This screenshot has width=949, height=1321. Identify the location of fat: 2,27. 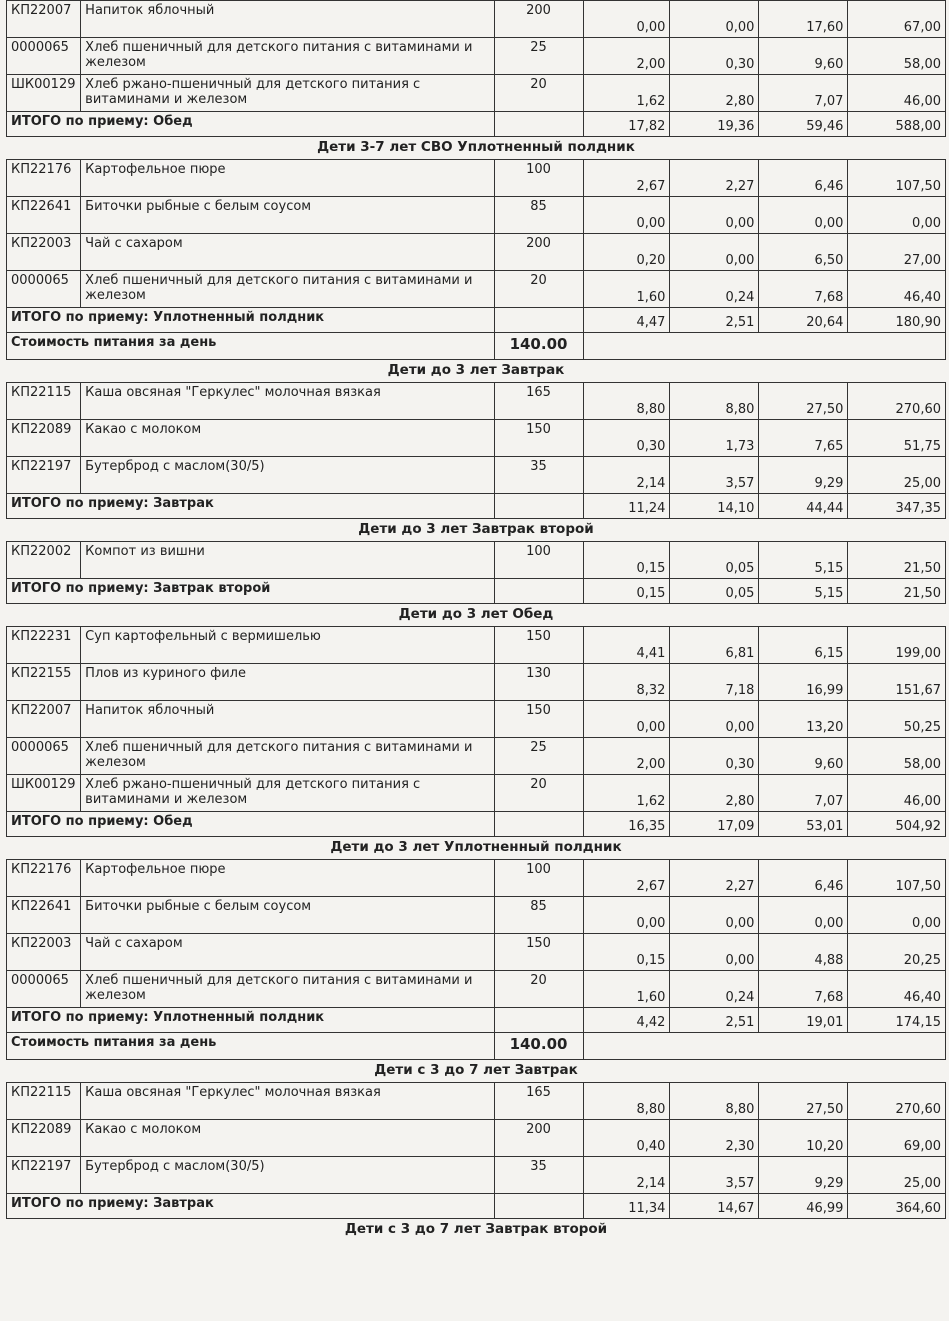
(714, 178).